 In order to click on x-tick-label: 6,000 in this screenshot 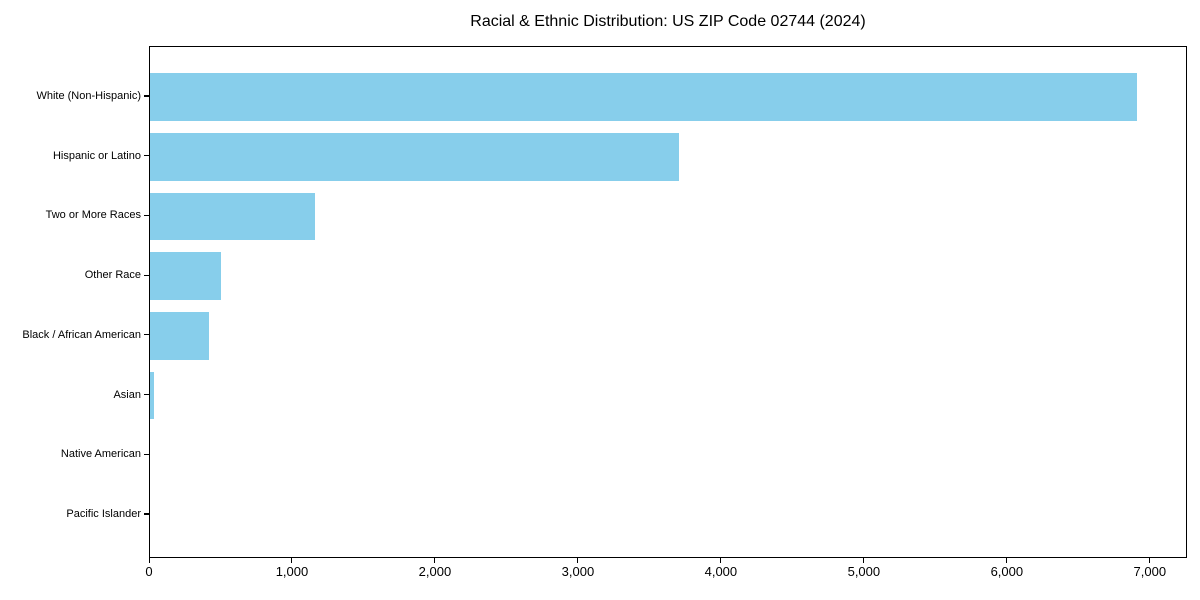, I will do `click(1007, 571)`.